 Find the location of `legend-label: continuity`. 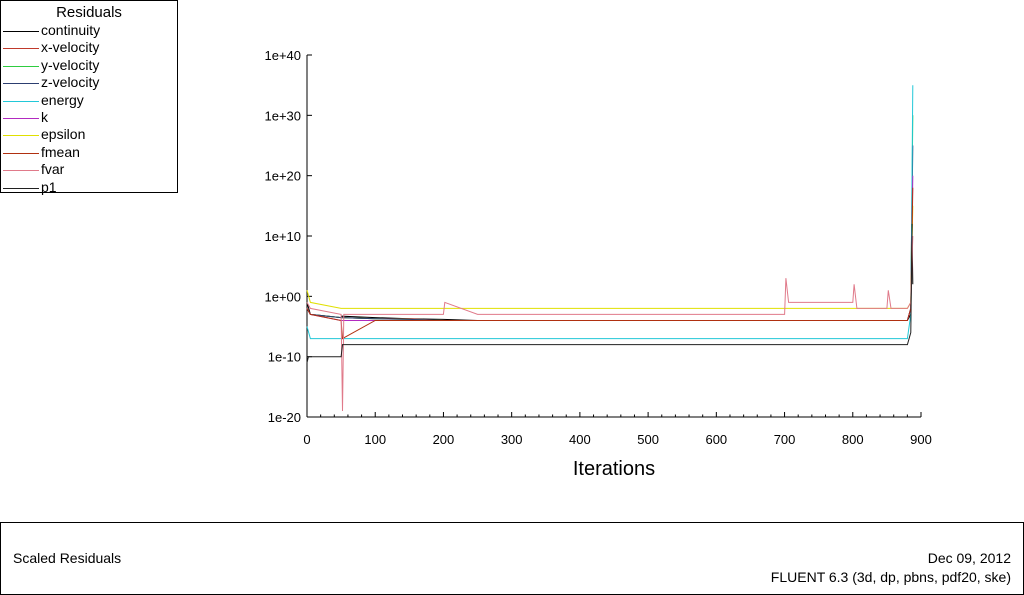

legend-label: continuity is located at coordinates (71, 30).